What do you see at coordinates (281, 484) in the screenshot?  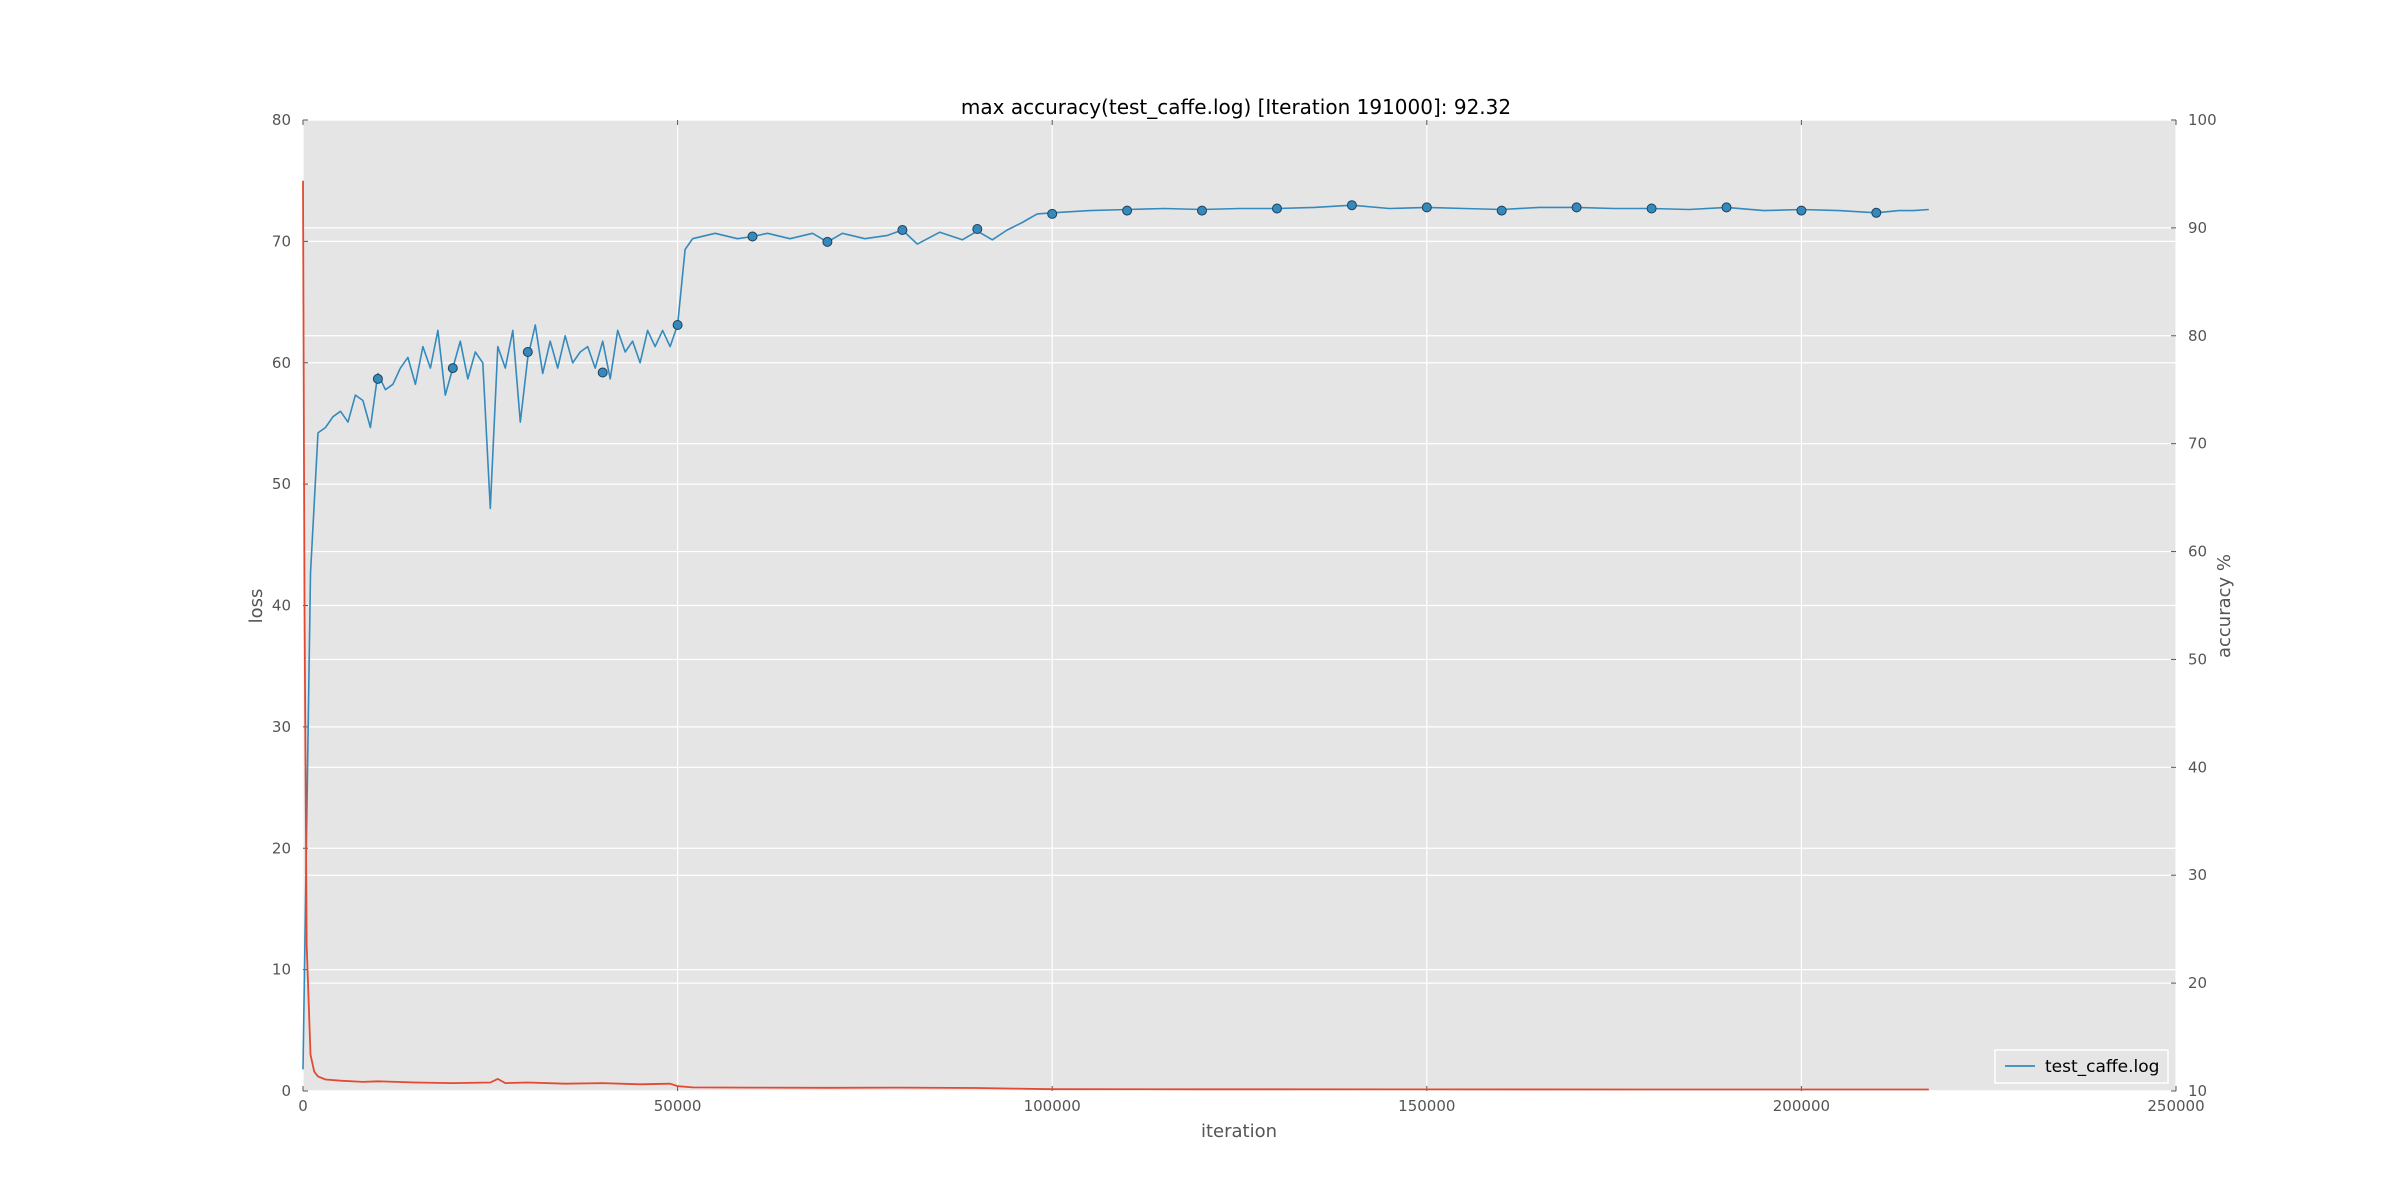 I see `y-left-tick-label: 50` at bounding box center [281, 484].